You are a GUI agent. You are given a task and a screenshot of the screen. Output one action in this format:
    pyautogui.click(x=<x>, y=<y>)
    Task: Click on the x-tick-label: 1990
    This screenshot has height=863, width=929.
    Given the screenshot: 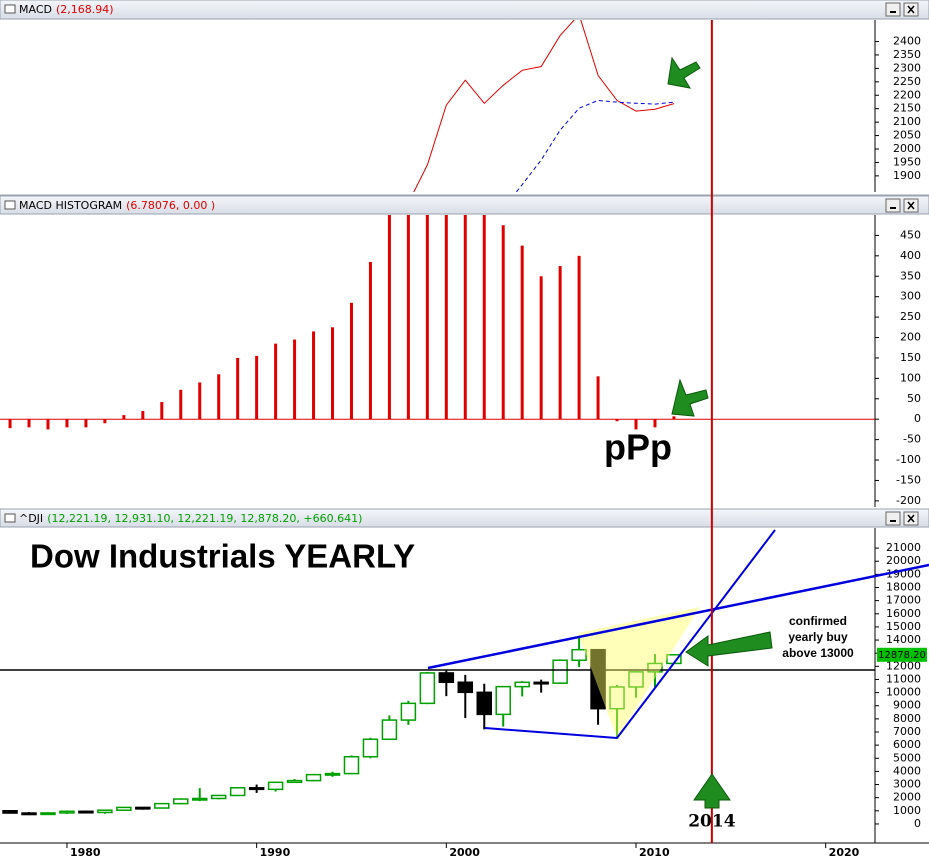 What is the action you would take?
    pyautogui.click(x=275, y=852)
    